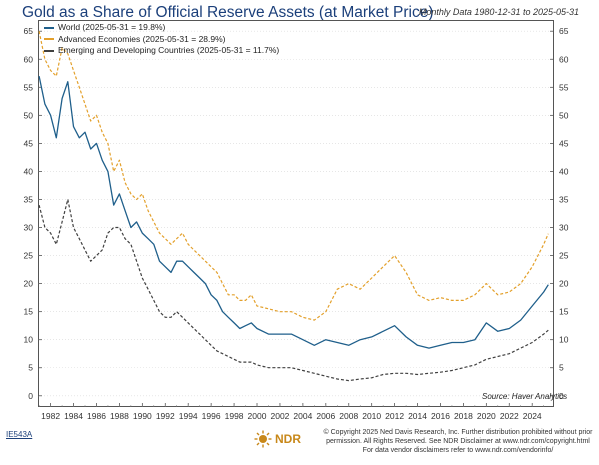 The image size is (599, 465). Describe the element at coordinates (486, 416) in the screenshot. I see `x-tick-label: 2020` at that location.